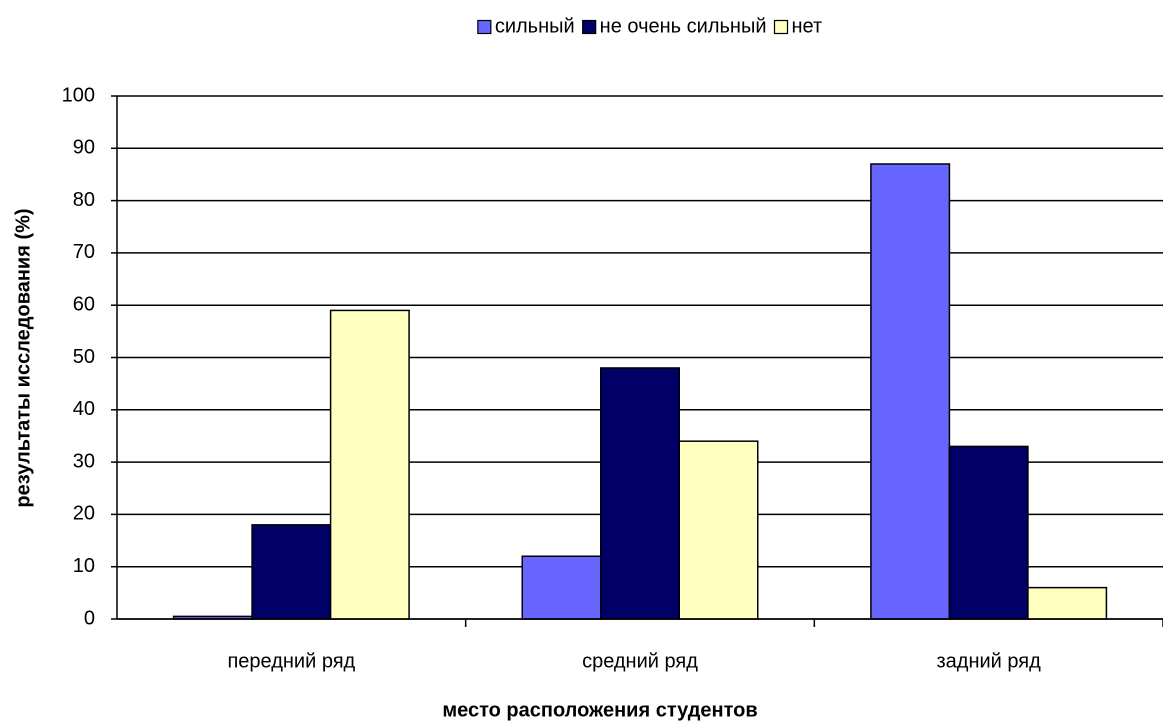 The width and height of the screenshot is (1163, 722). Describe the element at coordinates (84, 461) in the screenshot. I see `y-tick-label: 30` at that location.